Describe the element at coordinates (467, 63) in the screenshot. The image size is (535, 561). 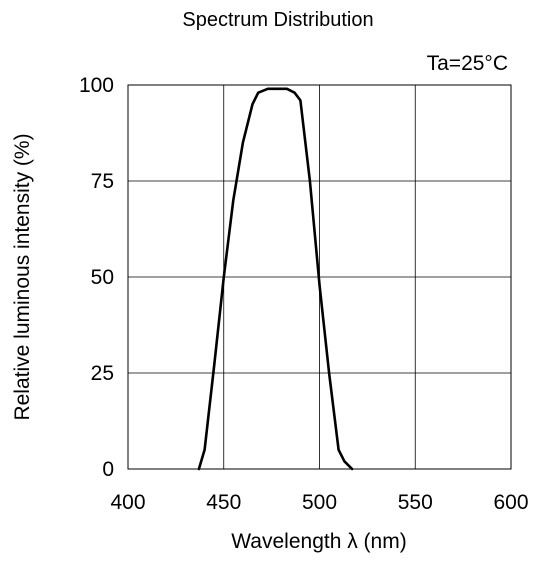
I see `condition-label: Ta=25°C` at that location.